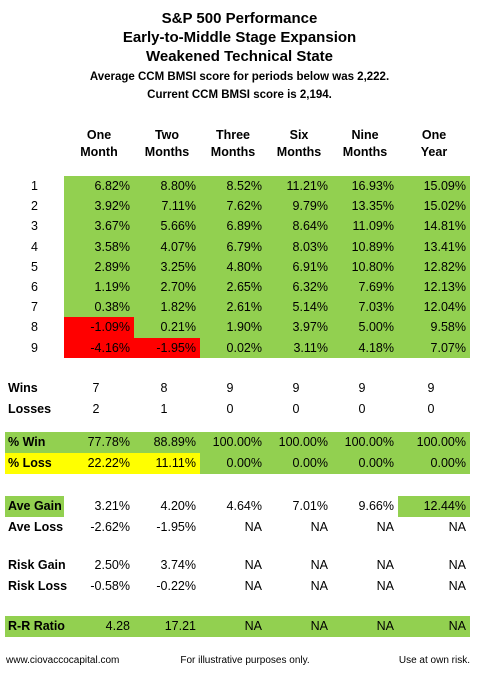 The height and width of the screenshot is (686, 479). I want to click on cell: 7.03%, so click(376, 307).